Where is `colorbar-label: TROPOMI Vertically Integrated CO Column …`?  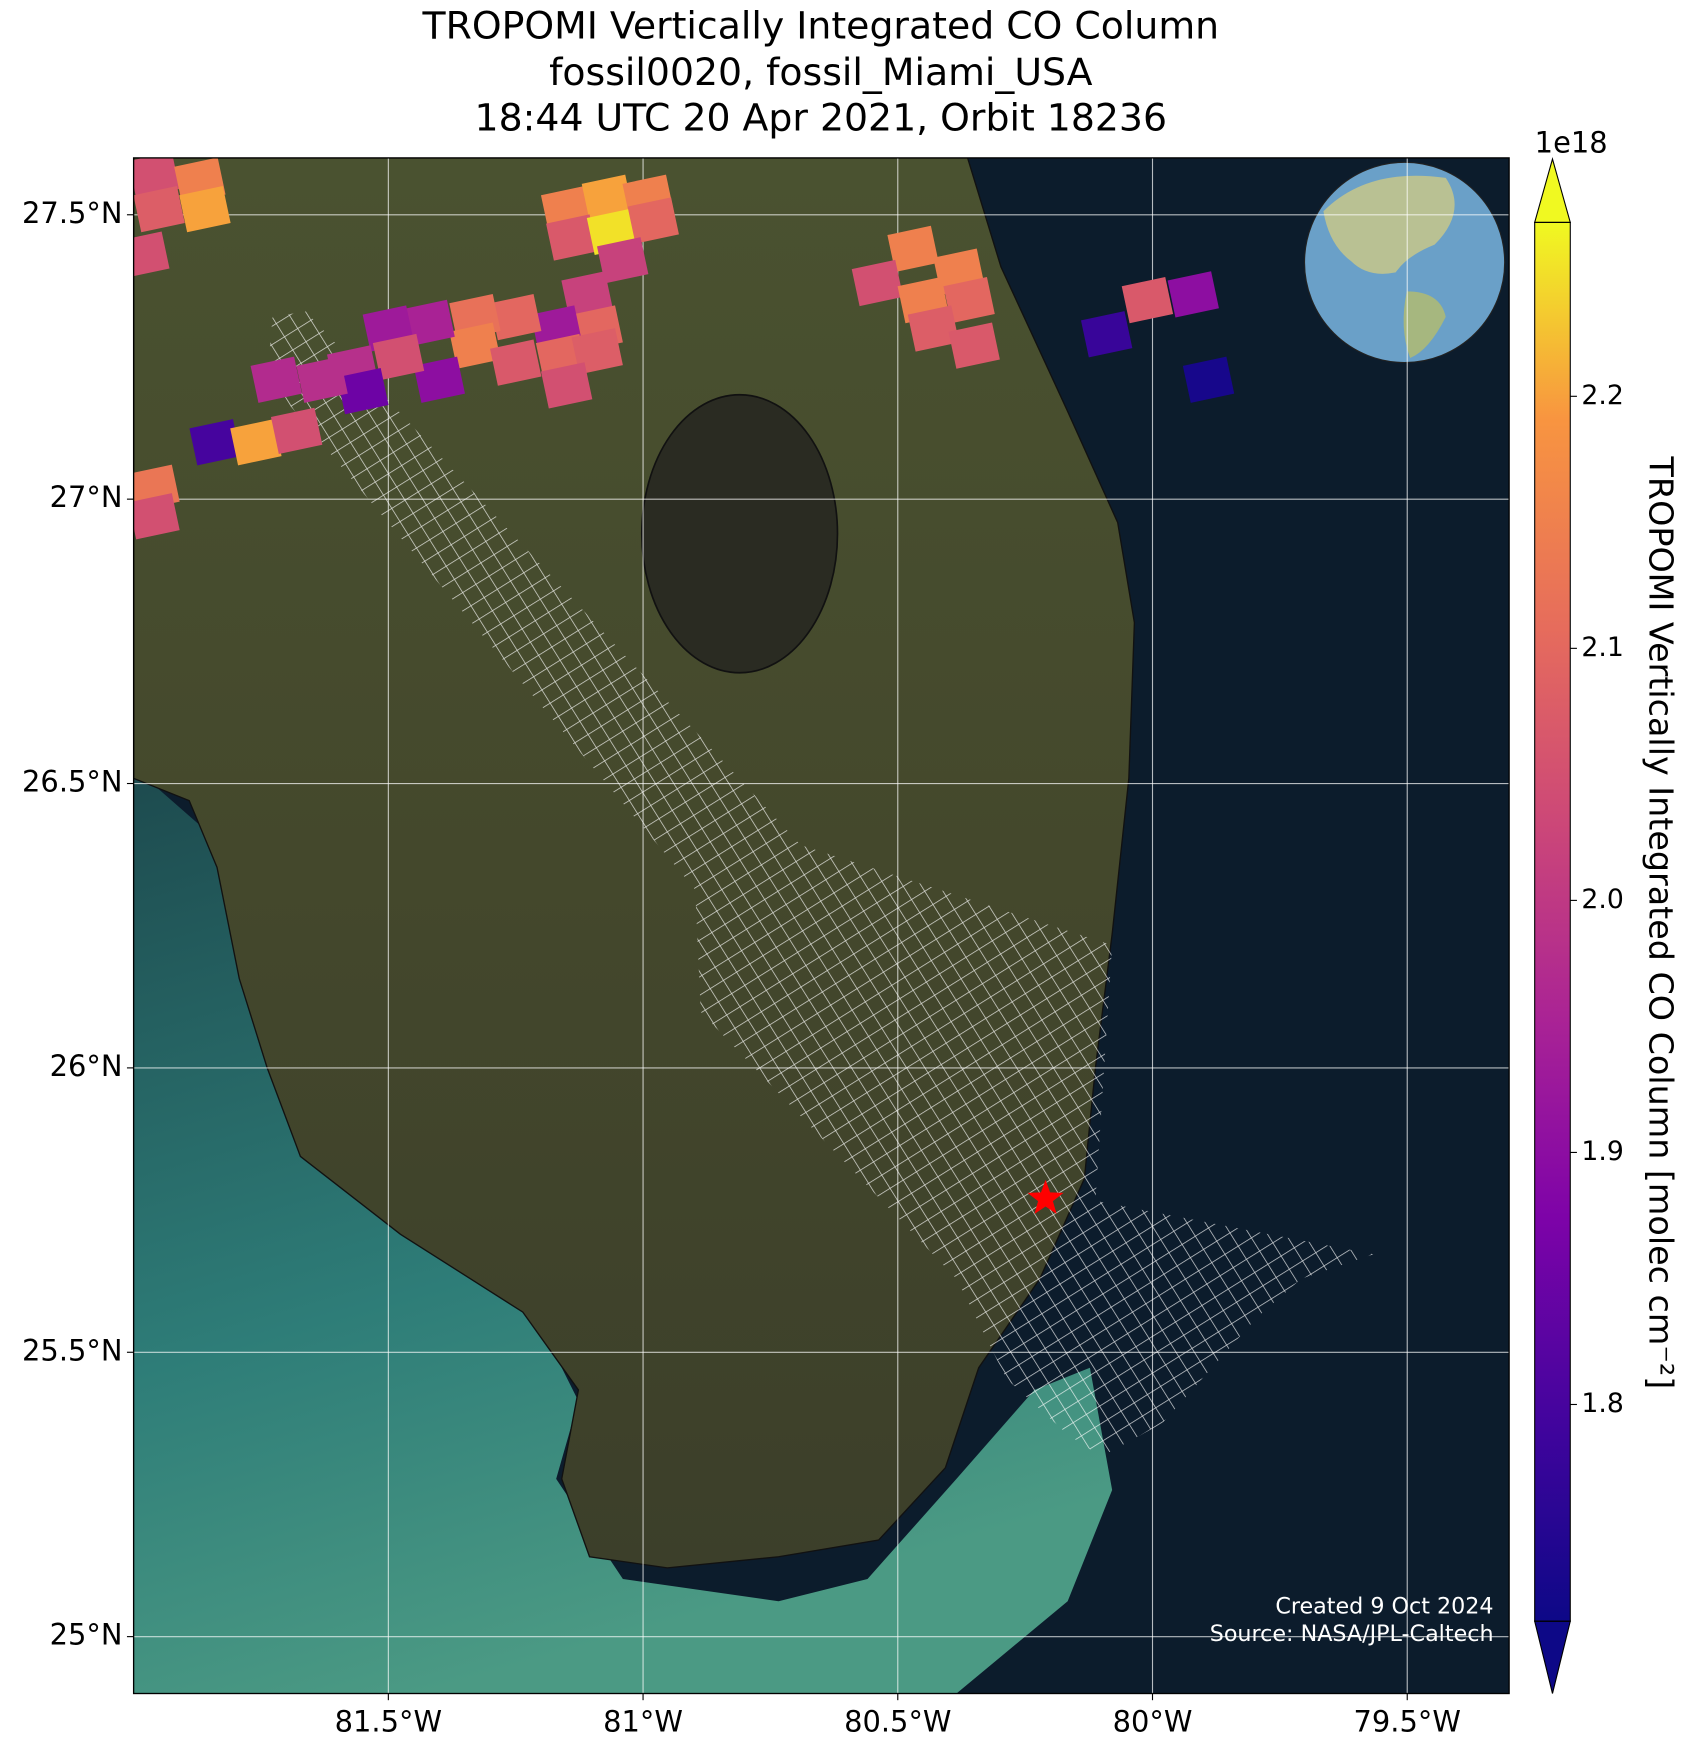
colorbar-label: TROPOMI Vertically Integrated CO Column … is located at coordinates (1661, 923).